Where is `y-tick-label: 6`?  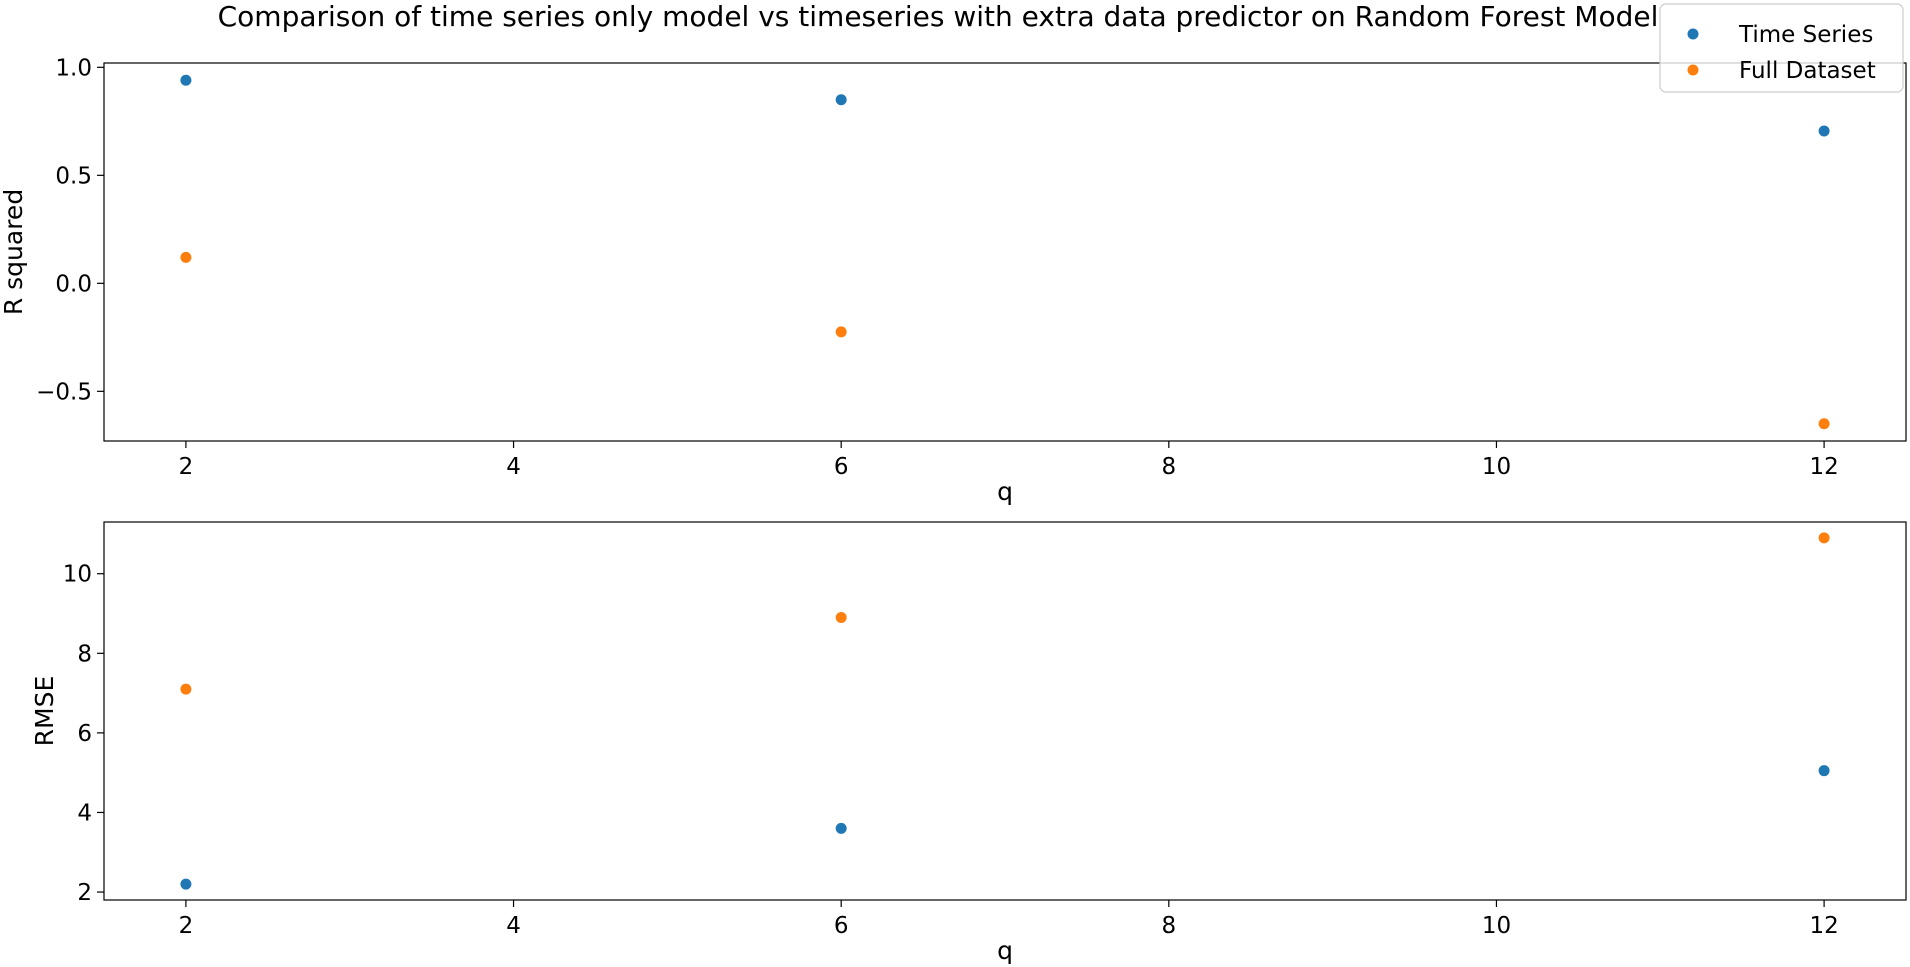
y-tick-label: 6 is located at coordinates (84, 734).